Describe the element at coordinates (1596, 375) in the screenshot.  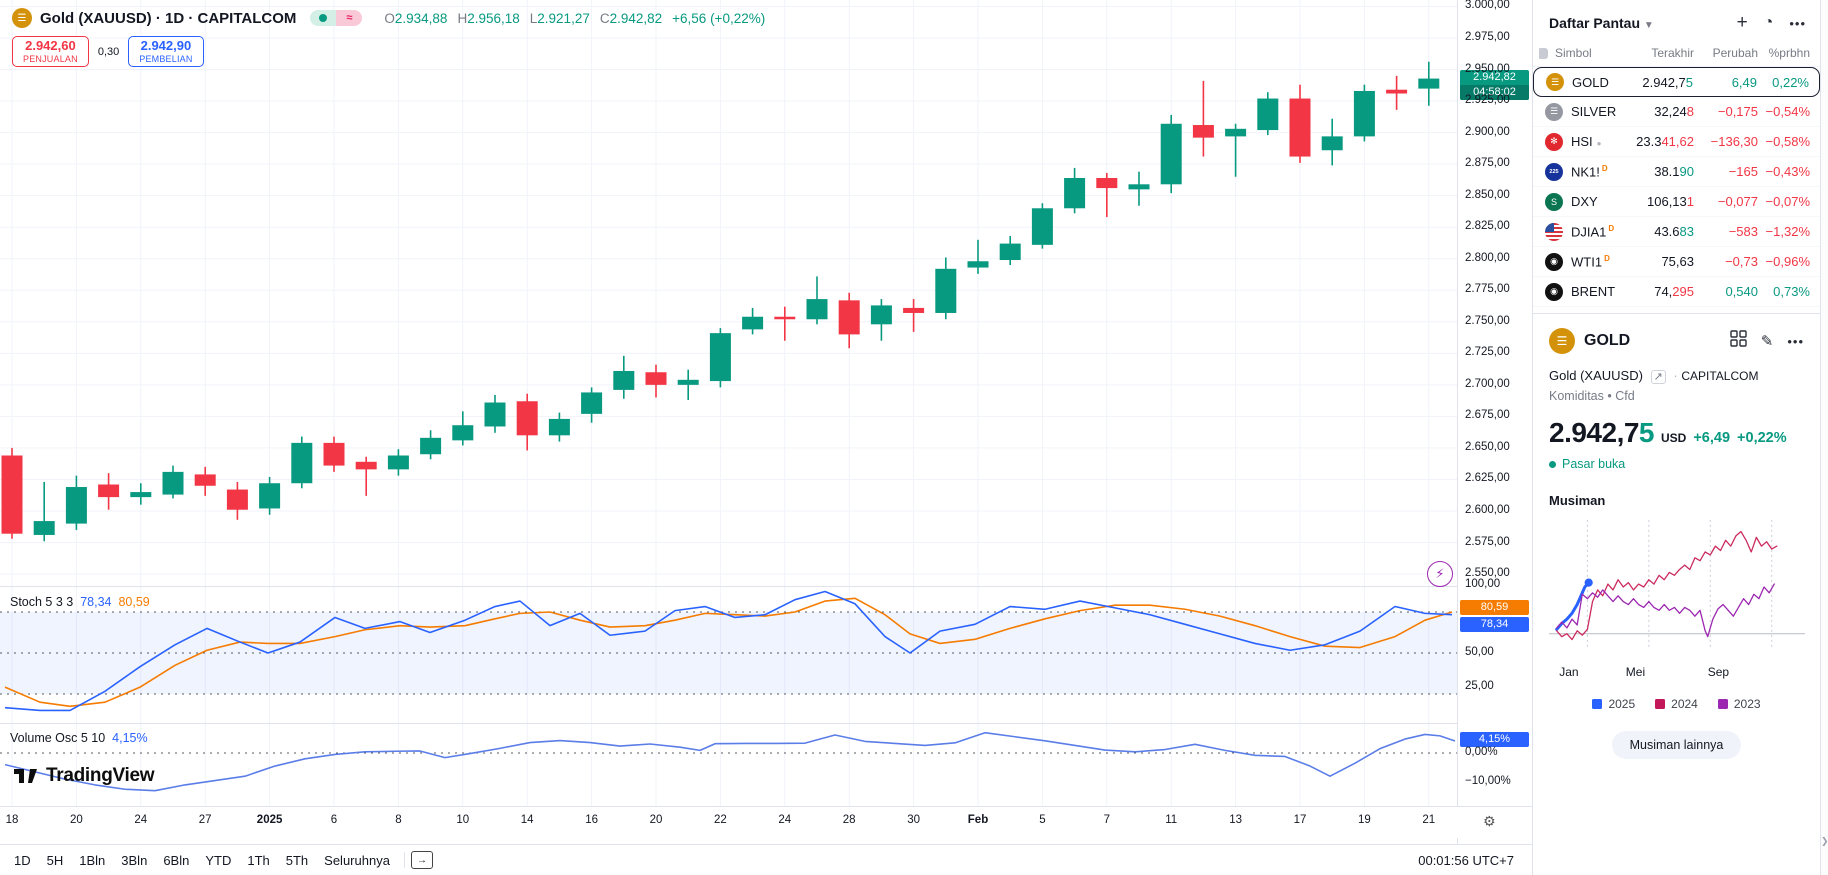
I see `detail-name: Gold (XAUUSD)` at that location.